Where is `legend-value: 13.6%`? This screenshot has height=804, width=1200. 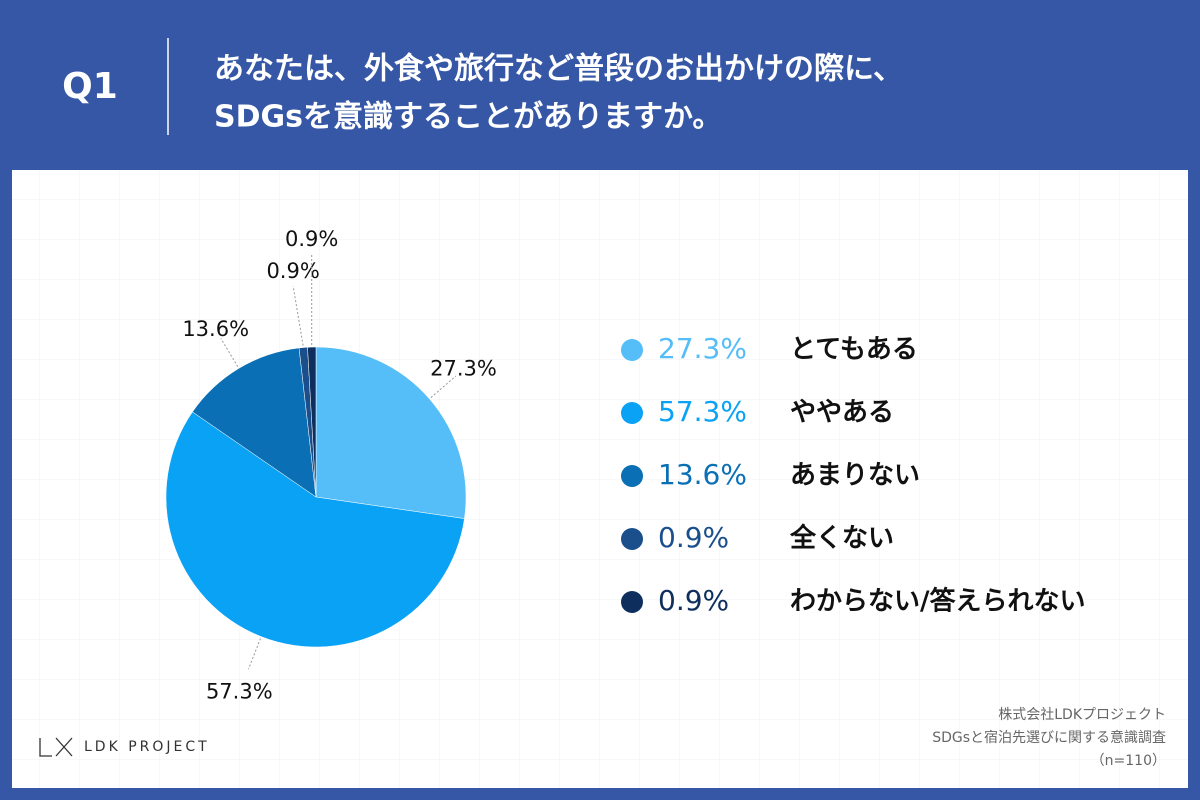 legend-value: 13.6% is located at coordinates (702, 474).